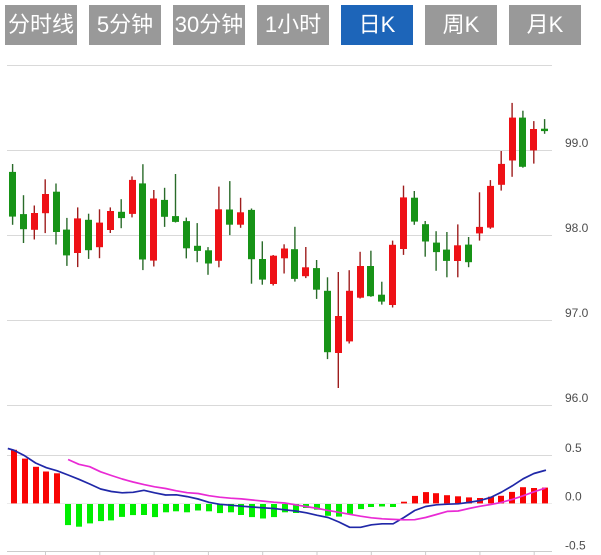 Image resolution: width=601 pixels, height=555 pixels. I want to click on svg-text: 97.0, so click(577, 313).